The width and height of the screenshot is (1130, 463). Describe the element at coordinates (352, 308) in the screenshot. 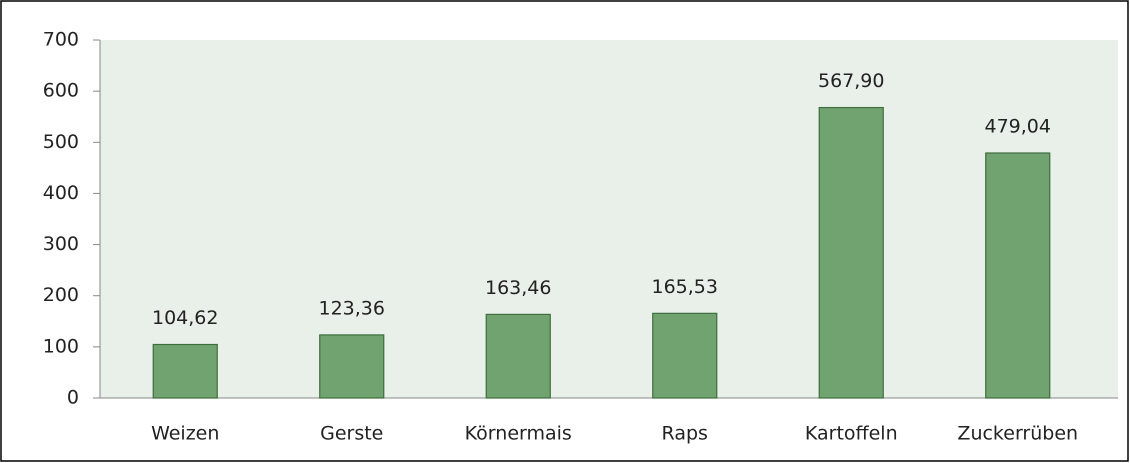

I see `data-label: 123,36` at that location.